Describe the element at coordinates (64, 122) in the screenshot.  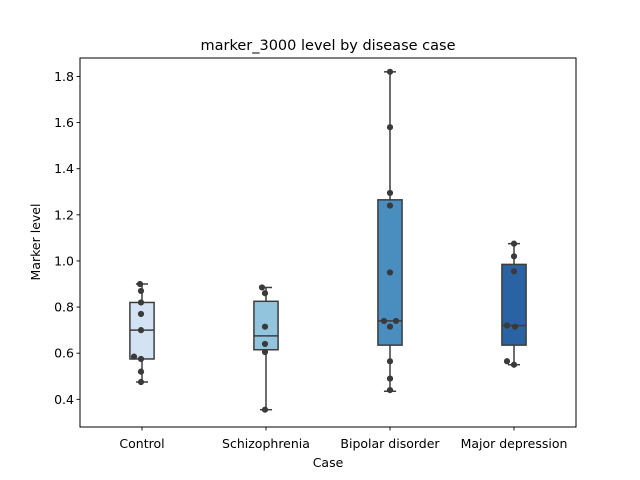
I see `y-tick-label: 1.6` at that location.